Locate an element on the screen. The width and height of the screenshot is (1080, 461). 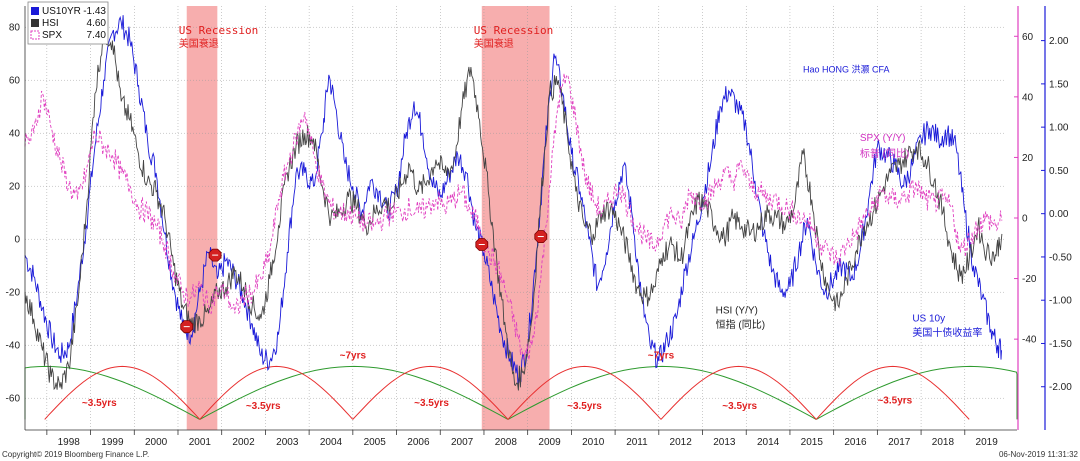
pink-axis-tick-label: 40 is located at coordinates (1028, 97).